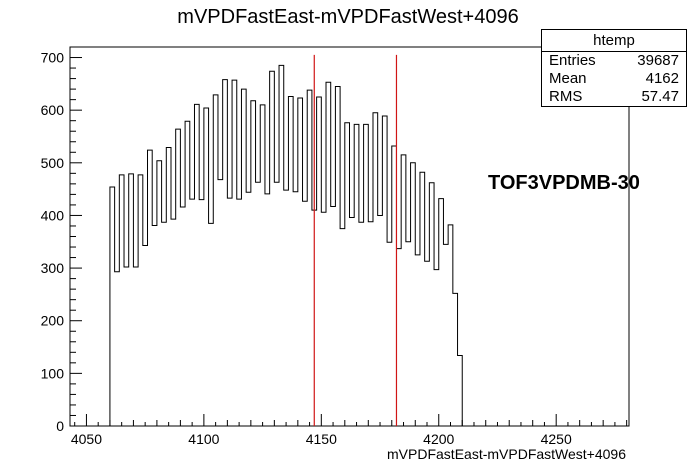 Image resolution: width=696 pixels, height=474 pixels. I want to click on chart-title: mVPDFastEast-mVPDFastWest+4096, so click(347, 17).